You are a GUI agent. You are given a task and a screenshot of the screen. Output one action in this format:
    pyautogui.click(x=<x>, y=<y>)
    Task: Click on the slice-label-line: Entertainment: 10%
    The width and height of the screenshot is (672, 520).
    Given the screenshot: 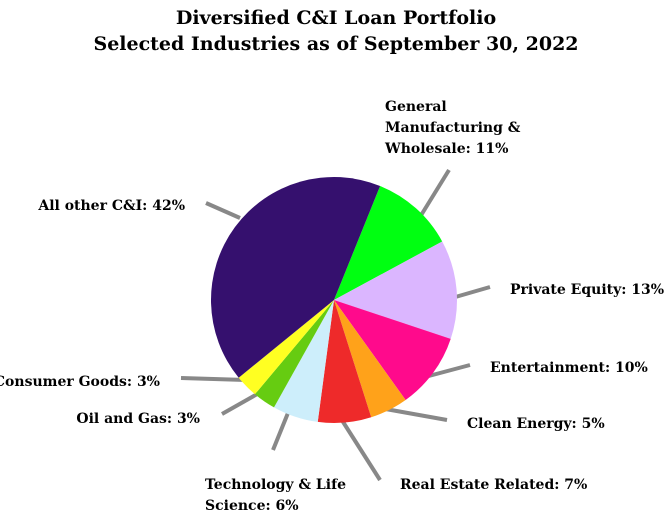 What is the action you would take?
    pyautogui.click(x=569, y=368)
    